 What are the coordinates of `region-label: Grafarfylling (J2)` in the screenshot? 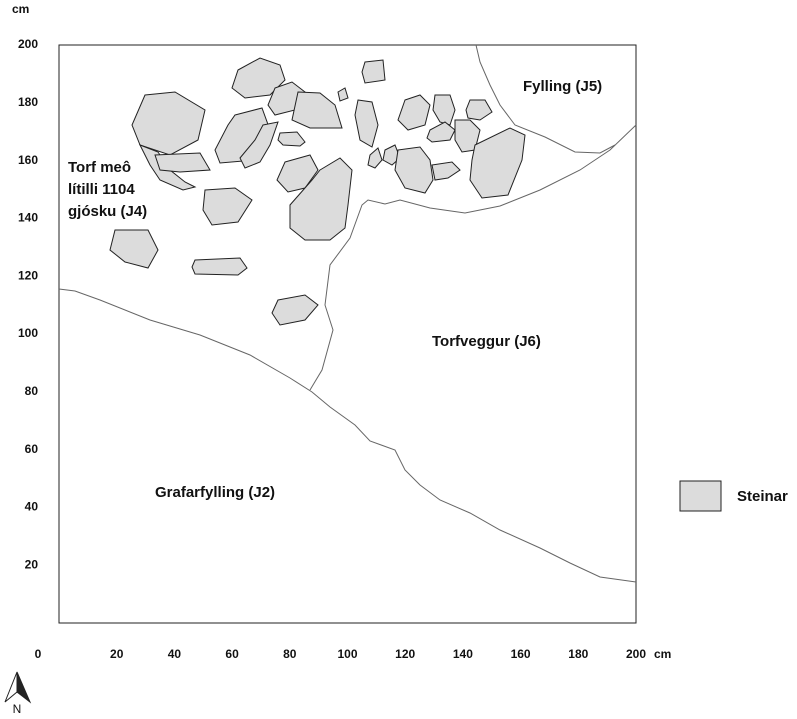 It's located at (215, 492).